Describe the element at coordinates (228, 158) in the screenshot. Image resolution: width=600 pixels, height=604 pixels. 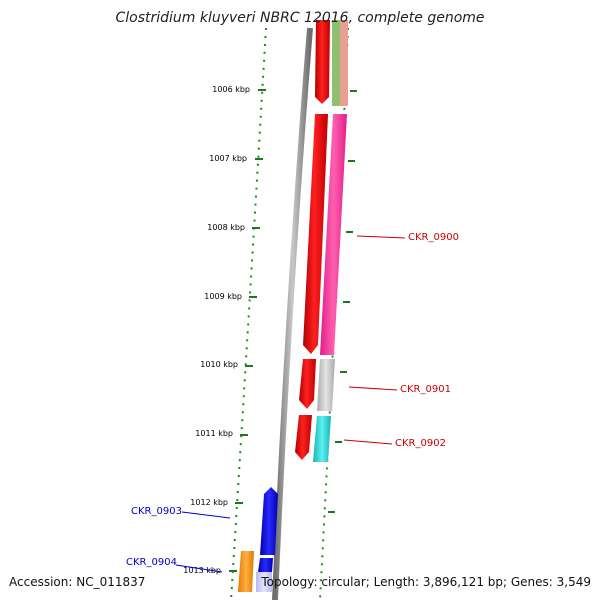
I see `tick-label: 1007 kbp` at that location.